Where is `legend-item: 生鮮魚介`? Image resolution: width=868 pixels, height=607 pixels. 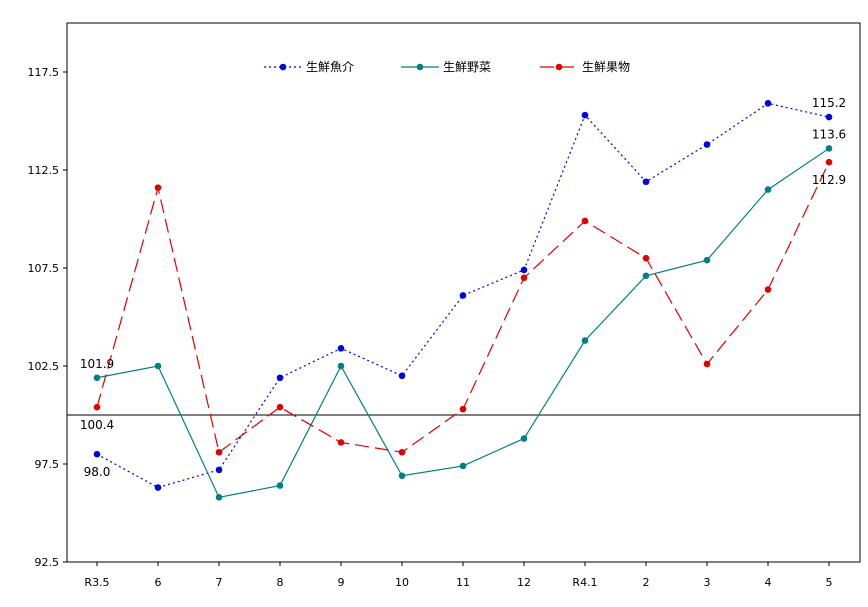
legend-item: 生鮮魚介 is located at coordinates (309, 67).